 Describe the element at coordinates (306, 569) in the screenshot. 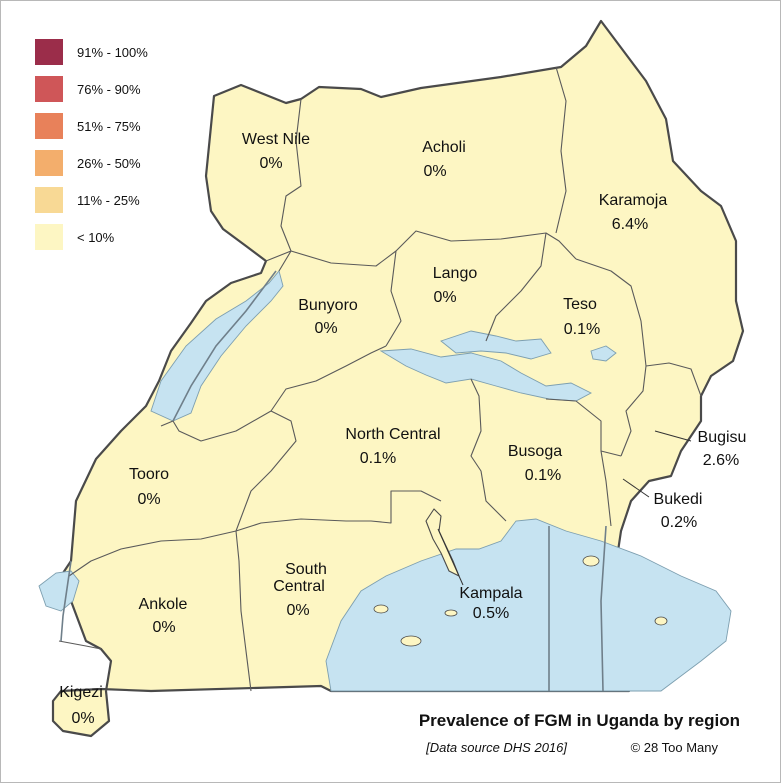

I see `region-name-south-central-1: South` at that location.